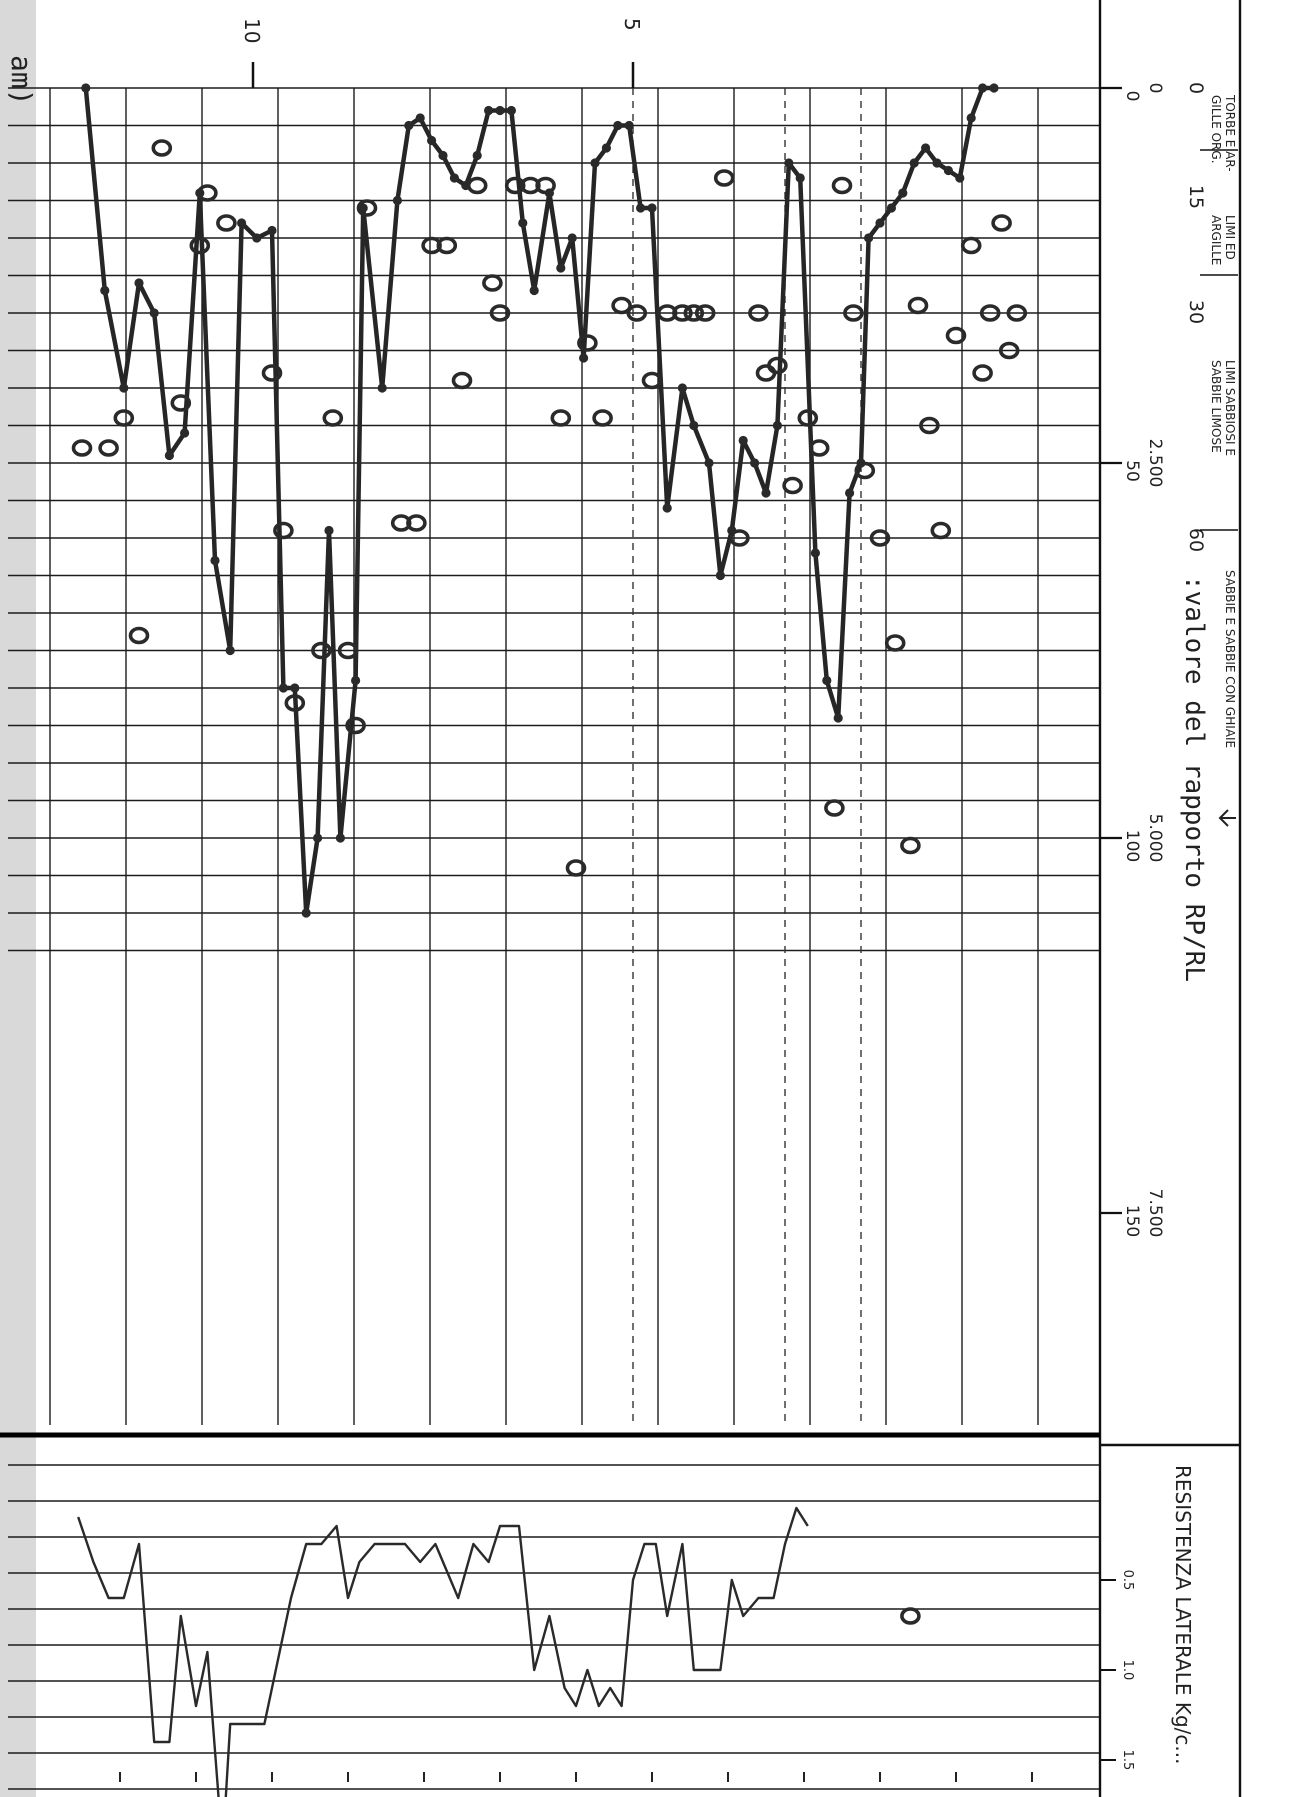  Describe the element at coordinates (1155, 1213) in the screenshot. I see `rl-tick-label: 7.500` at that location.